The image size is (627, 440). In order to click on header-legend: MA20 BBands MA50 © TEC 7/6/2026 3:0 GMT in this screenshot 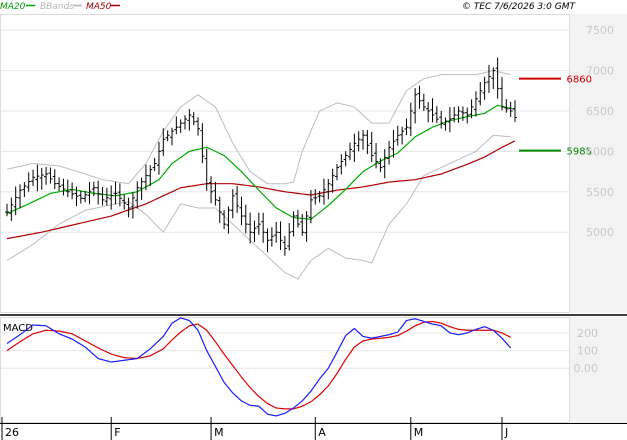, I will do `click(288, 7)`.